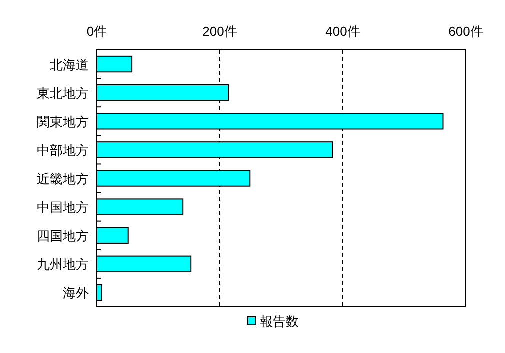  What do you see at coordinates (76, 293) in the screenshot?
I see `y-tick-label: 海外` at bounding box center [76, 293].